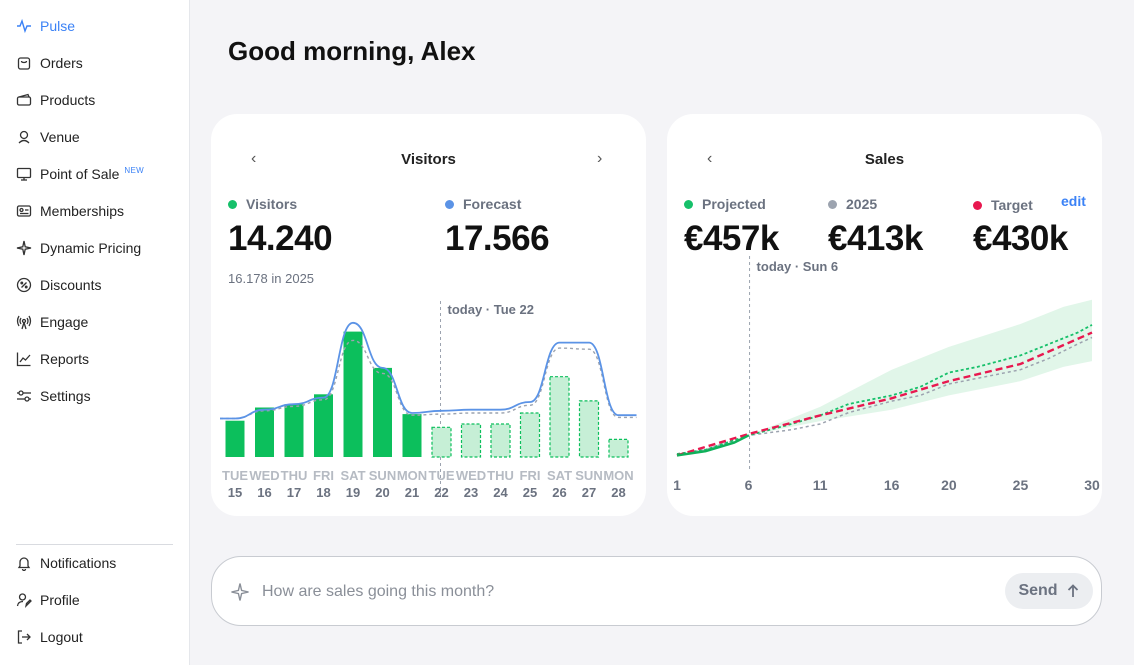 The height and width of the screenshot is (665, 1134). Describe the element at coordinates (441, 492) in the screenshot. I see `x-axis-date-label: 22` at that location.